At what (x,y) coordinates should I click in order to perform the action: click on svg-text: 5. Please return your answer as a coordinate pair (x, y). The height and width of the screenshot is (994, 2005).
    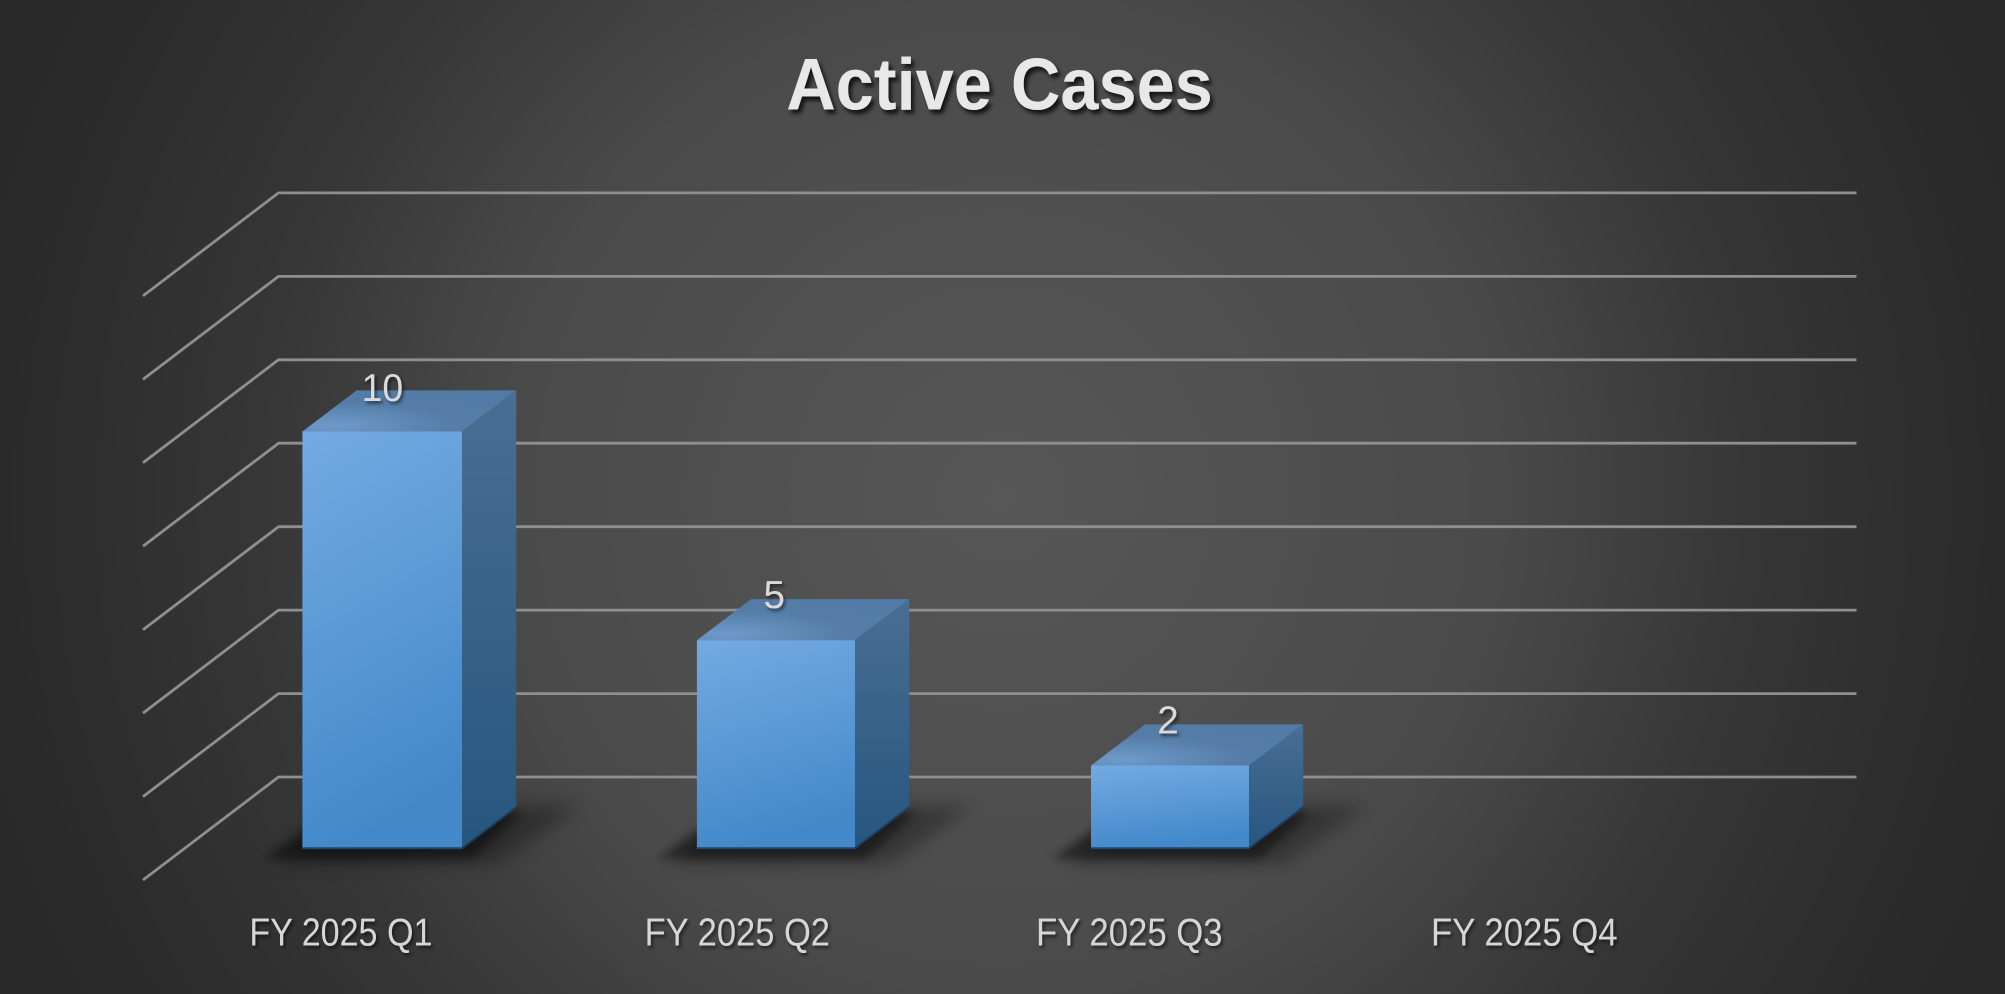
    Looking at the image, I should click on (775, 595).